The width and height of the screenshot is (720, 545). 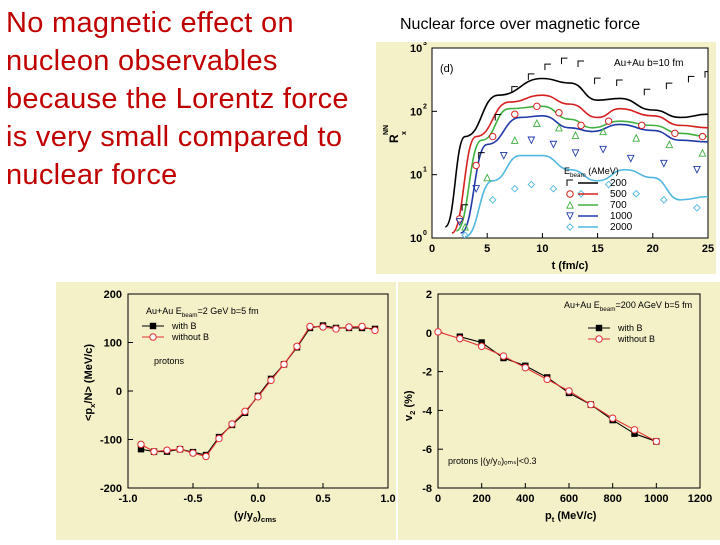 What do you see at coordinates (386, 130) in the screenshot?
I see `y-axis-label-sup: NN` at bounding box center [386, 130].